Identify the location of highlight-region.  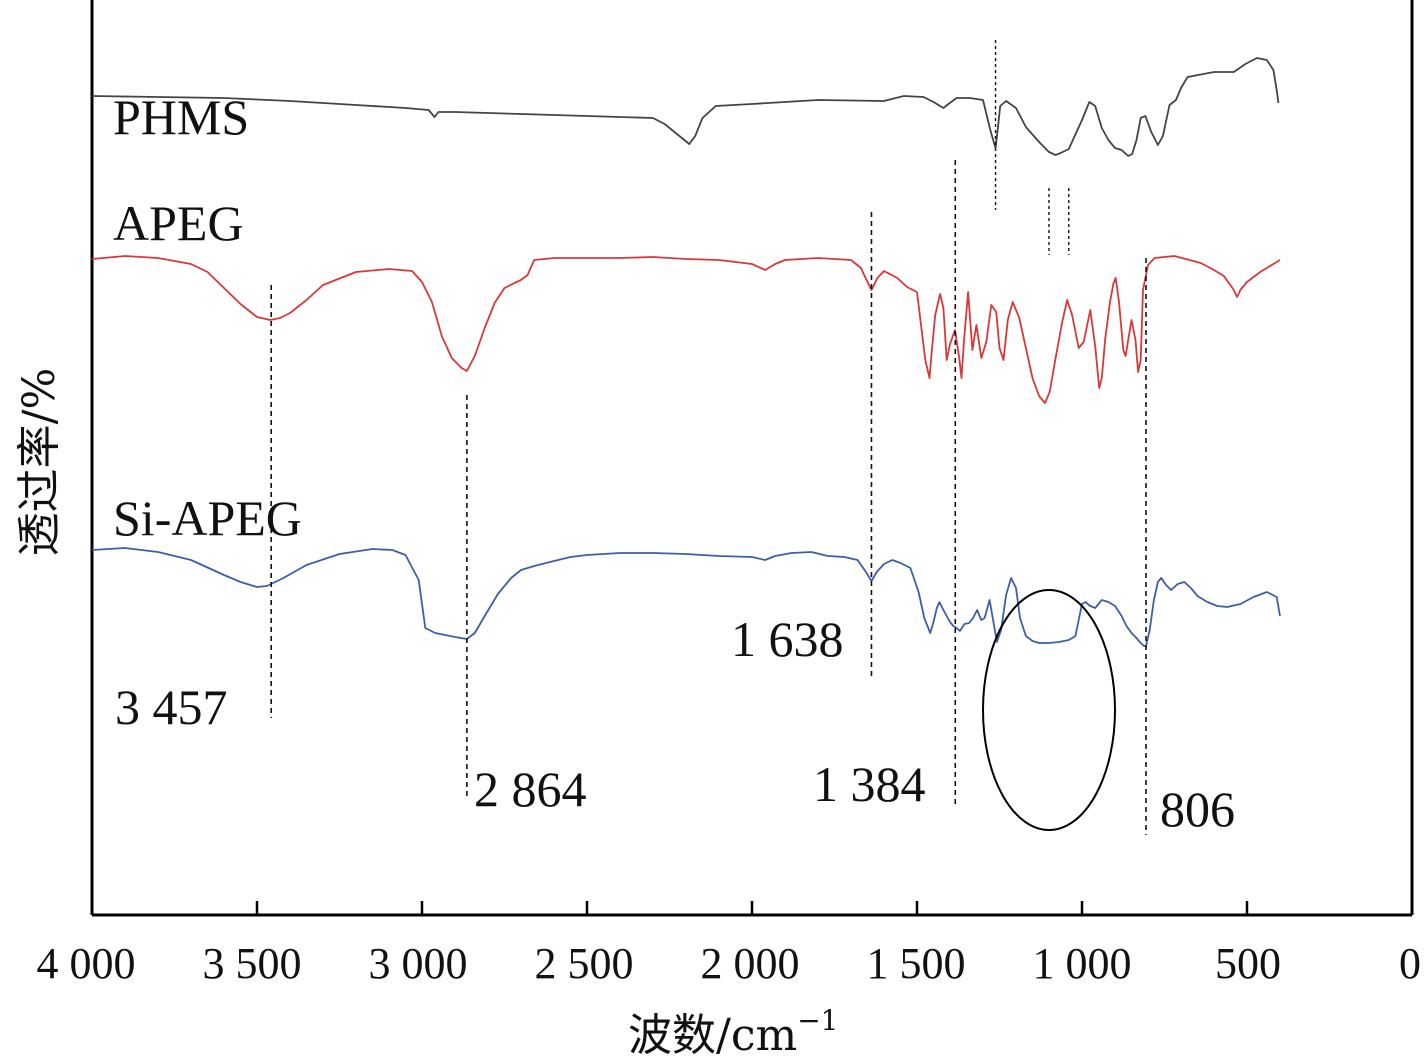
(1049, 710).